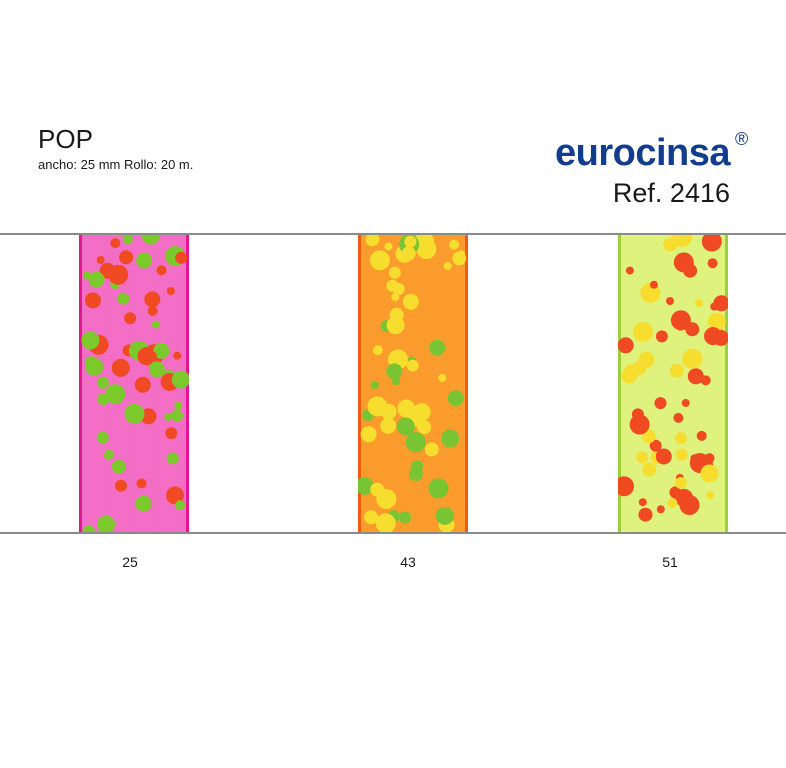 This screenshot has height=768, width=786. Describe the element at coordinates (116, 164) in the screenshot. I see `product-specs: ancho: 25 mm Rollo: 20 m.` at that location.